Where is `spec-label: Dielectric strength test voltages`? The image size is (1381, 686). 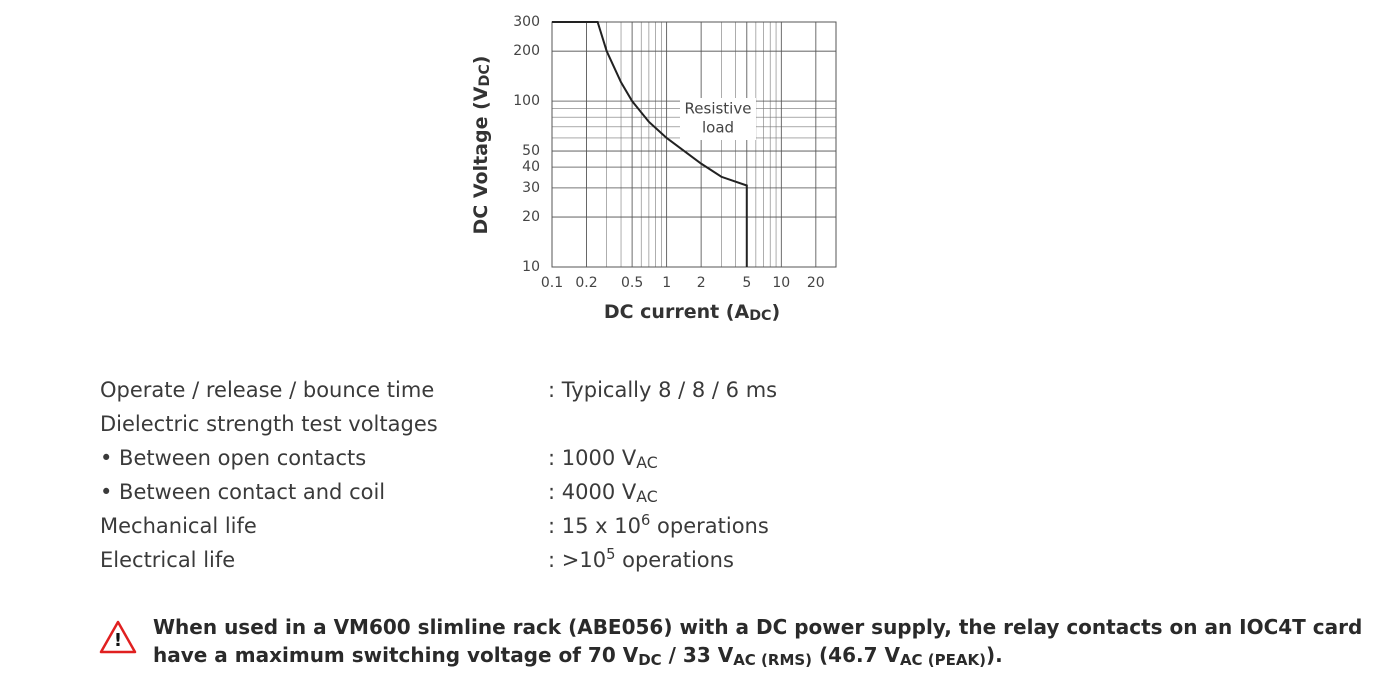 spec-label: Dielectric strength test voltages is located at coordinates (269, 424).